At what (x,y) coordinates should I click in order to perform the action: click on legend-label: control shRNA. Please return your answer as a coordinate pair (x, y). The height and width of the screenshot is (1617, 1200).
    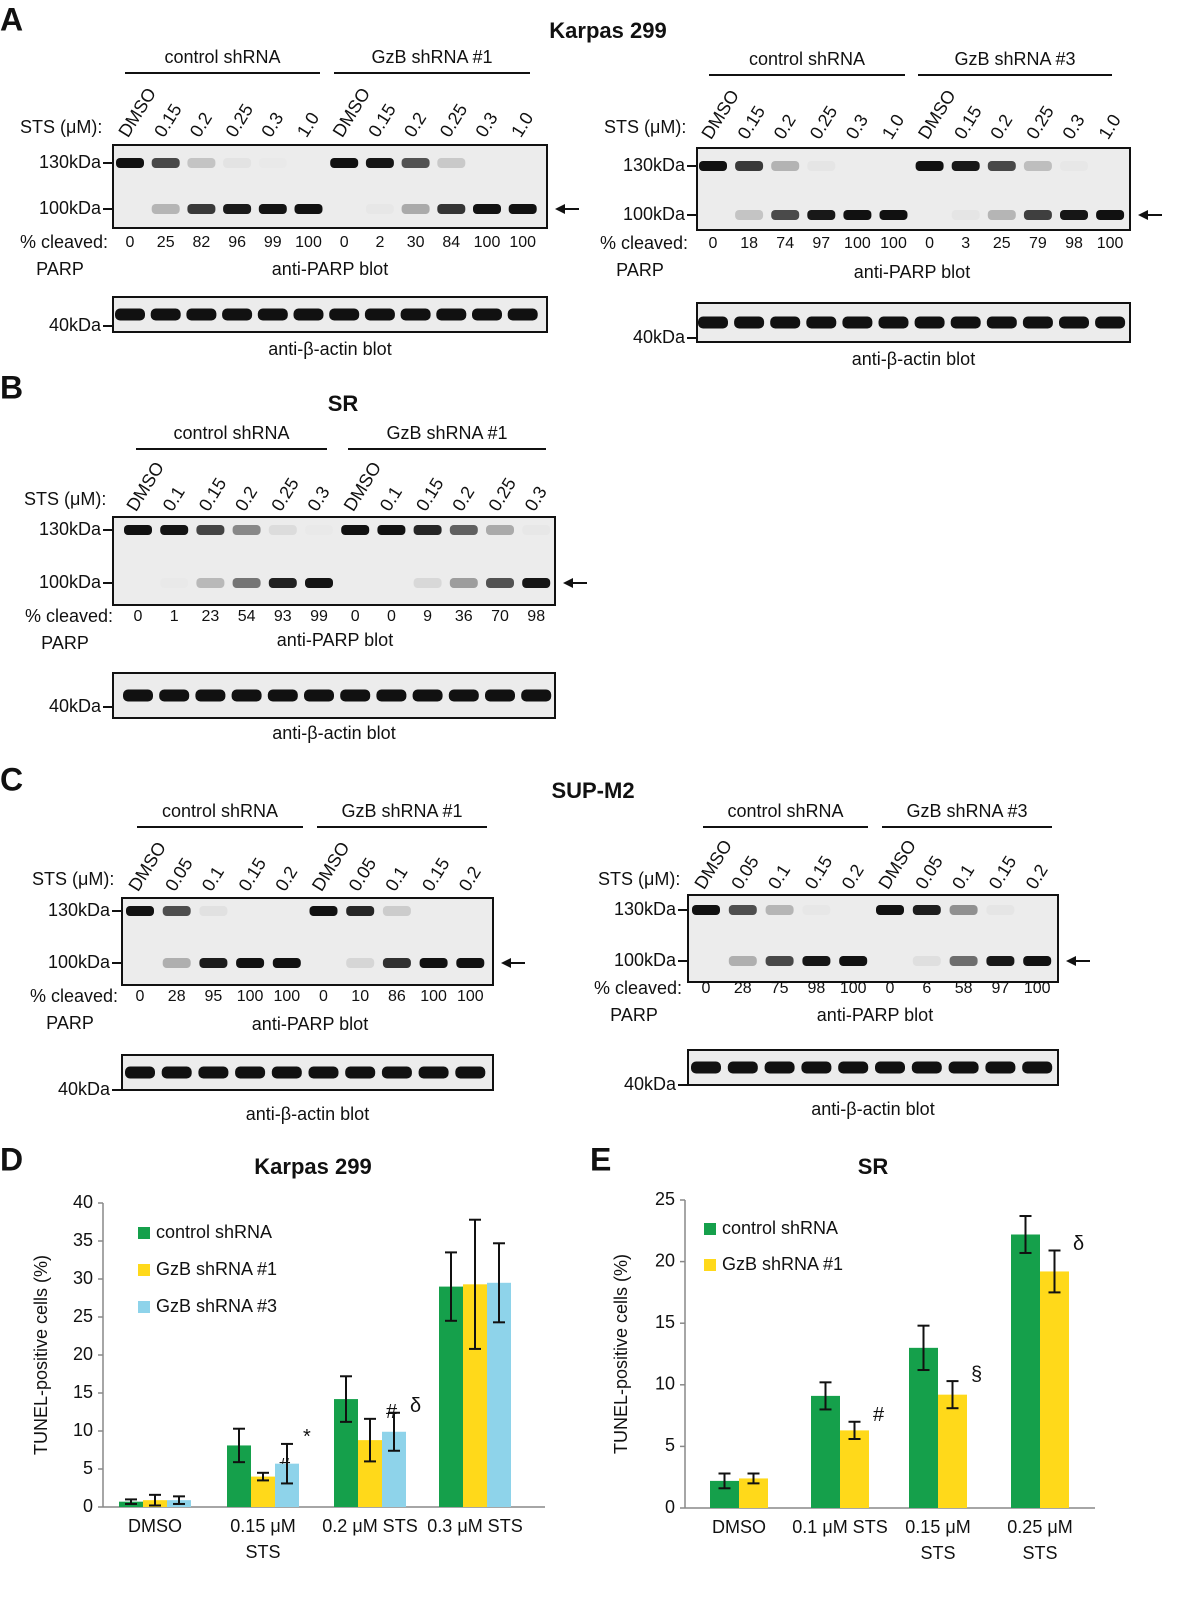
    Looking at the image, I should click on (214, 1232).